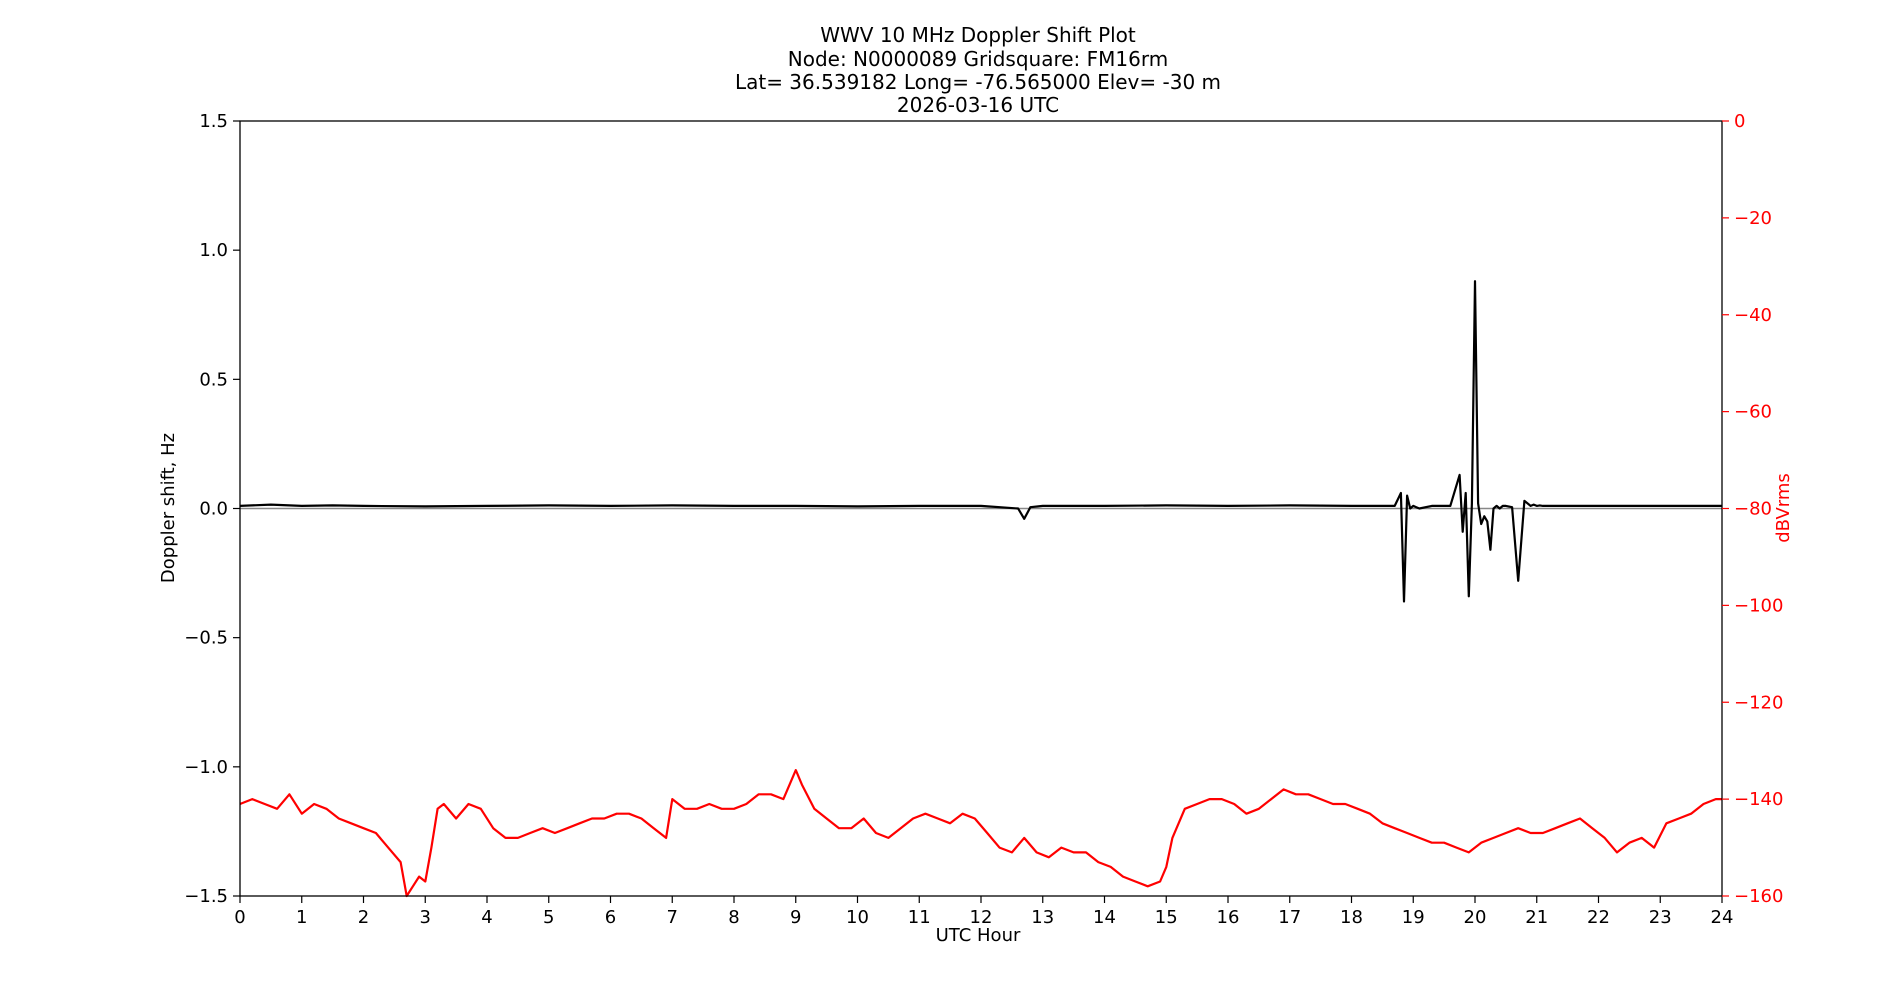 The width and height of the screenshot is (1900, 1000). What do you see at coordinates (978, 59) in the screenshot?
I see `title-line-2: Node: N0000089 Gridsquare: FM16rm` at bounding box center [978, 59].